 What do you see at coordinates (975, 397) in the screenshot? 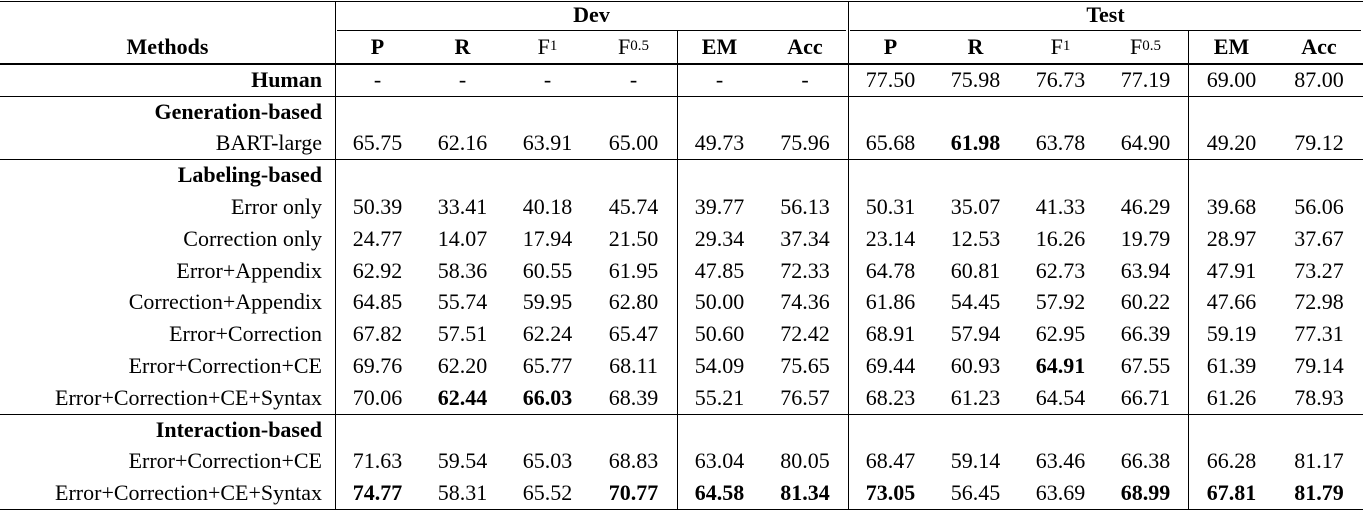
I see `value-cell: 61.23` at bounding box center [975, 397].